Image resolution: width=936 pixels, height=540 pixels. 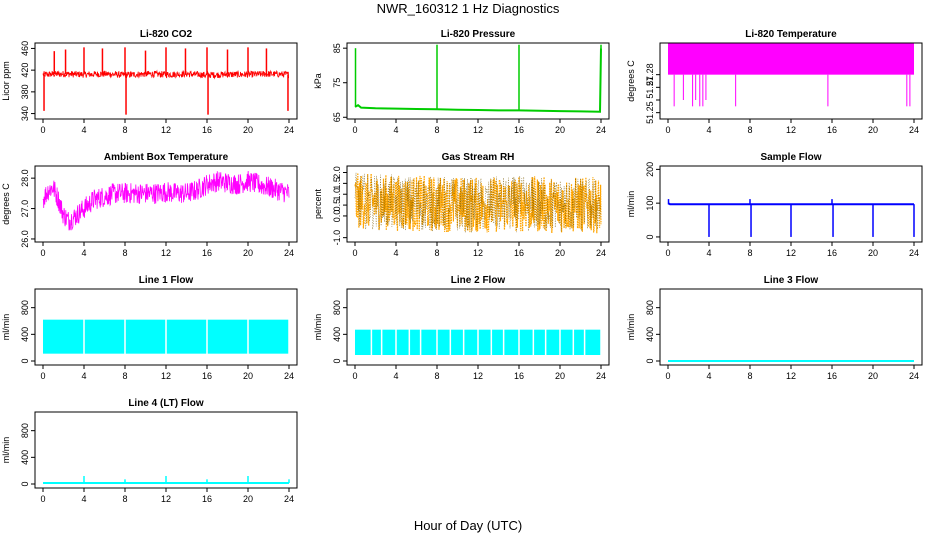 What do you see at coordinates (337, 238) in the screenshot?
I see `panel-5-ytick-label: -1.0` at bounding box center [337, 238].